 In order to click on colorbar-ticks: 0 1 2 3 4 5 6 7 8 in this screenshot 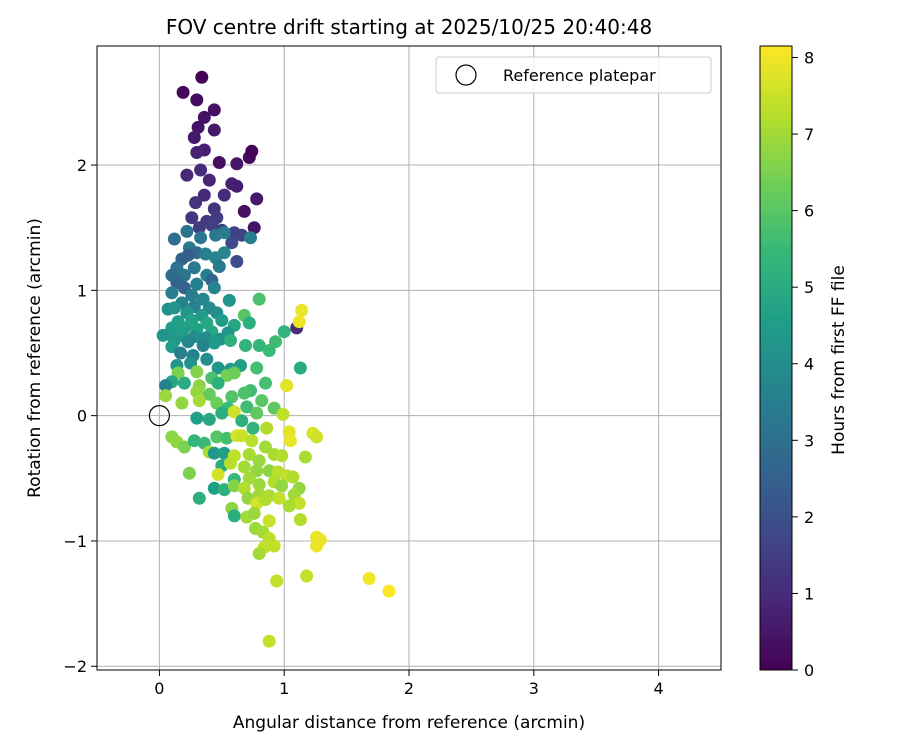, I will do `click(803, 364)`.